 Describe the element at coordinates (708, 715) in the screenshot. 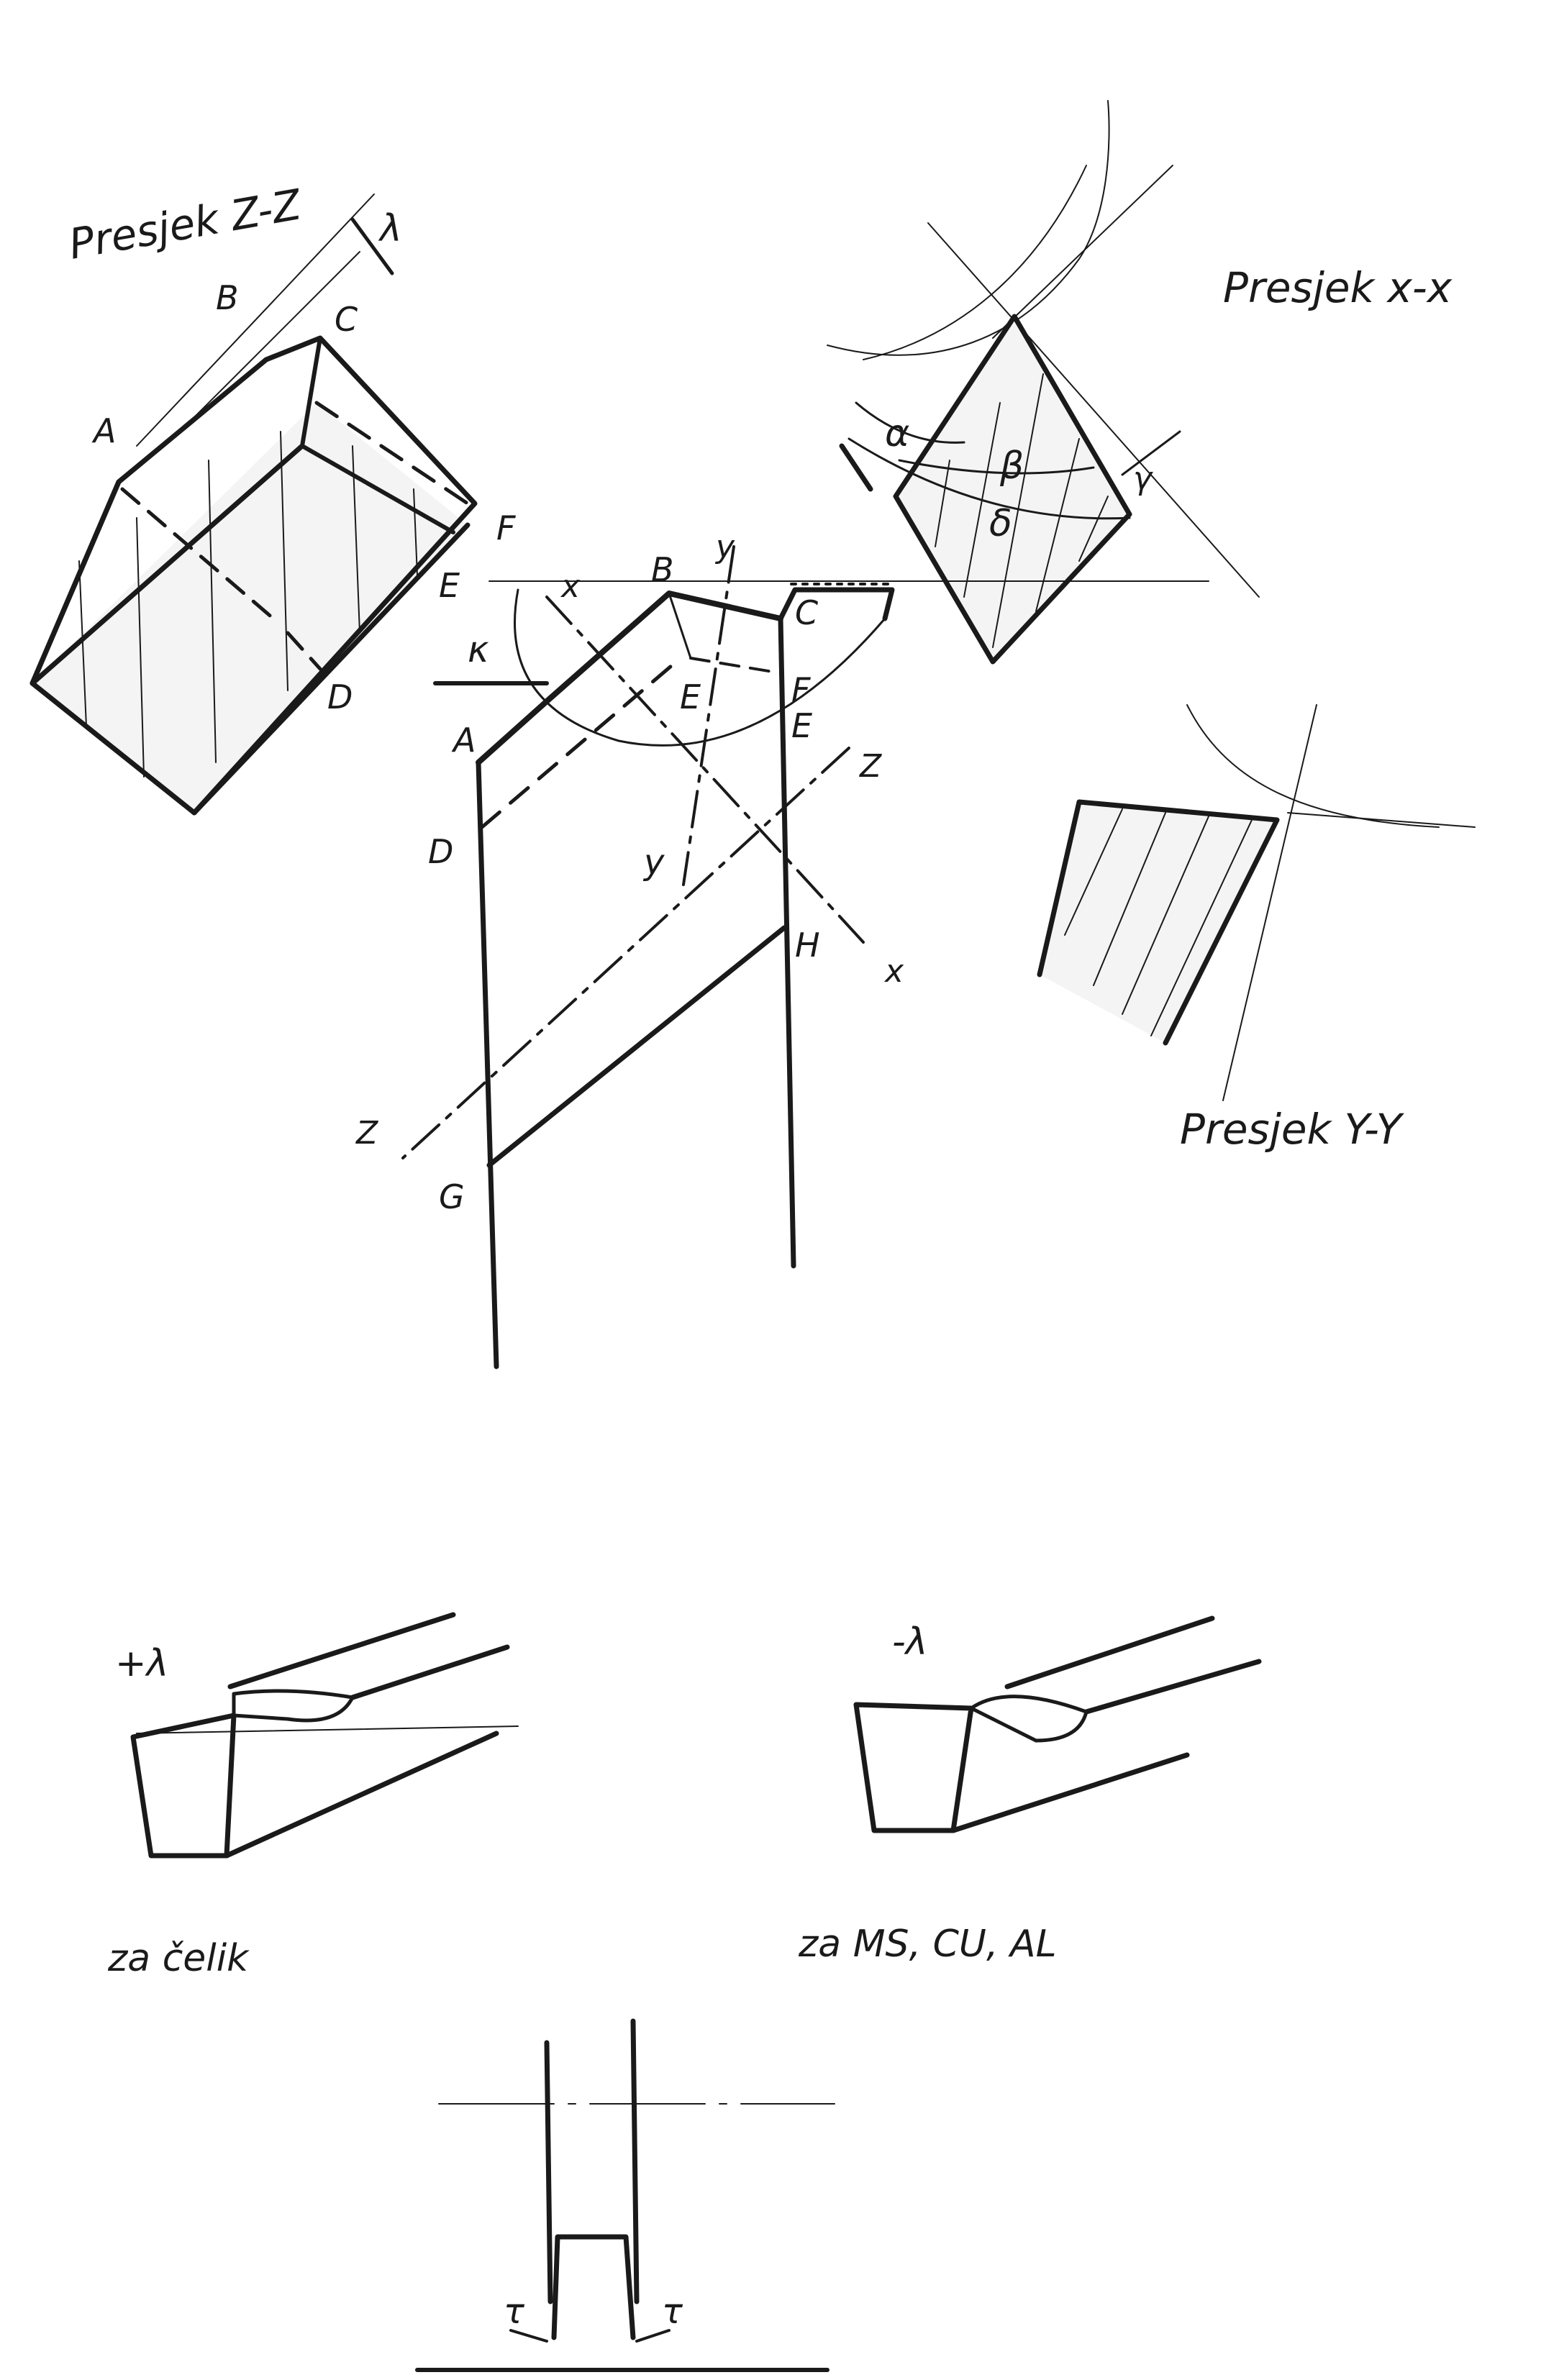

I see `section-line-yy` at that location.